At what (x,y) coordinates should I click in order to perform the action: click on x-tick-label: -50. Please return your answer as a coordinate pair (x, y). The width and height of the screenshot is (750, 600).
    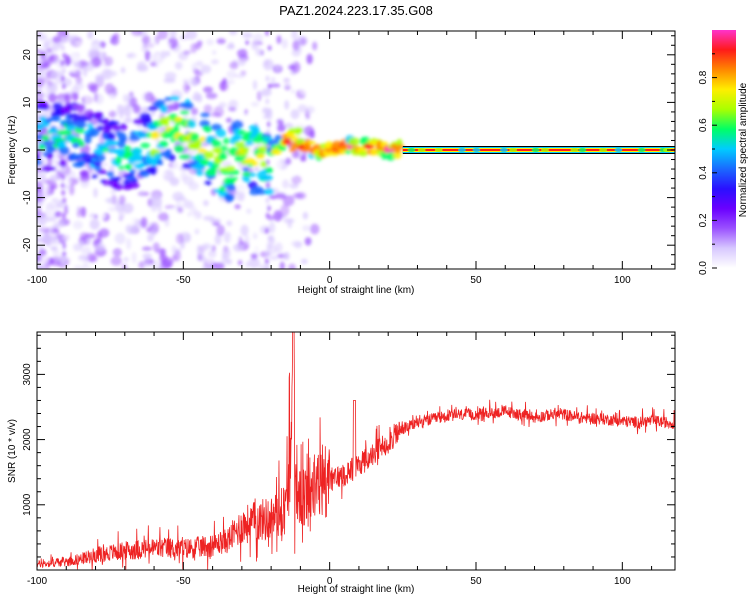
    Looking at the image, I should click on (183, 581).